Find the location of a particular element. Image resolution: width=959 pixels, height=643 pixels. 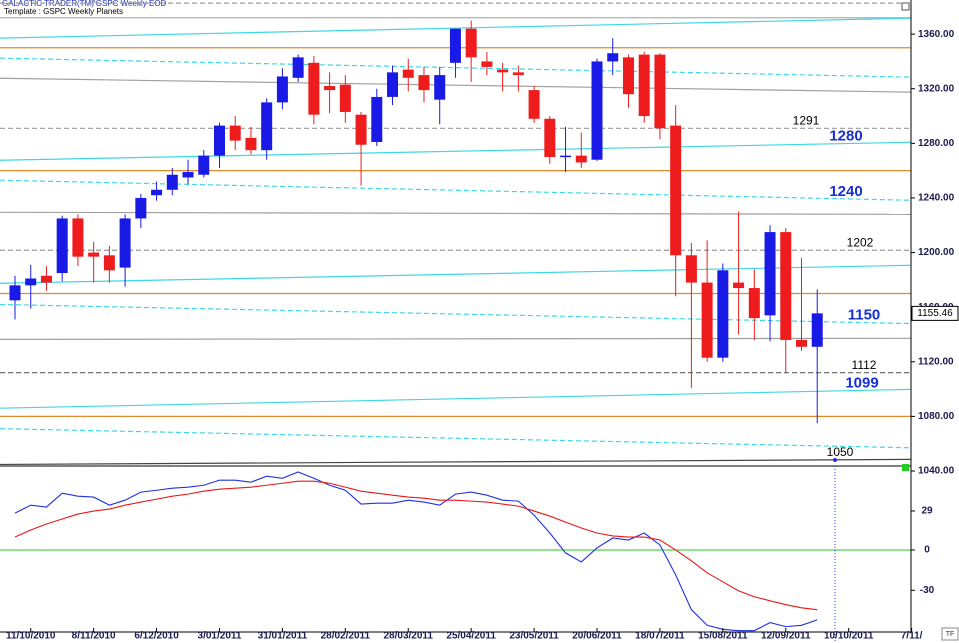

x-tick-label: 23/05/2011 is located at coordinates (534, 636).